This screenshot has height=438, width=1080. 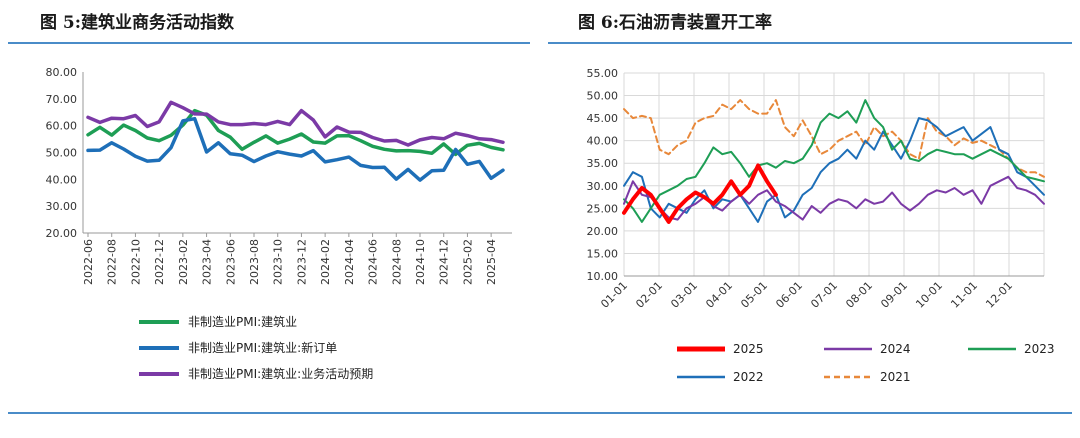 I want to click on left-title-rule, so click(x=269, y=43).